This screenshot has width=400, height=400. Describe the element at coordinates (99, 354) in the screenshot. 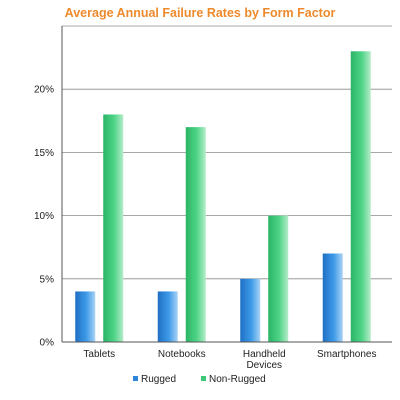

I see `x-category-label: Tablets` at that location.